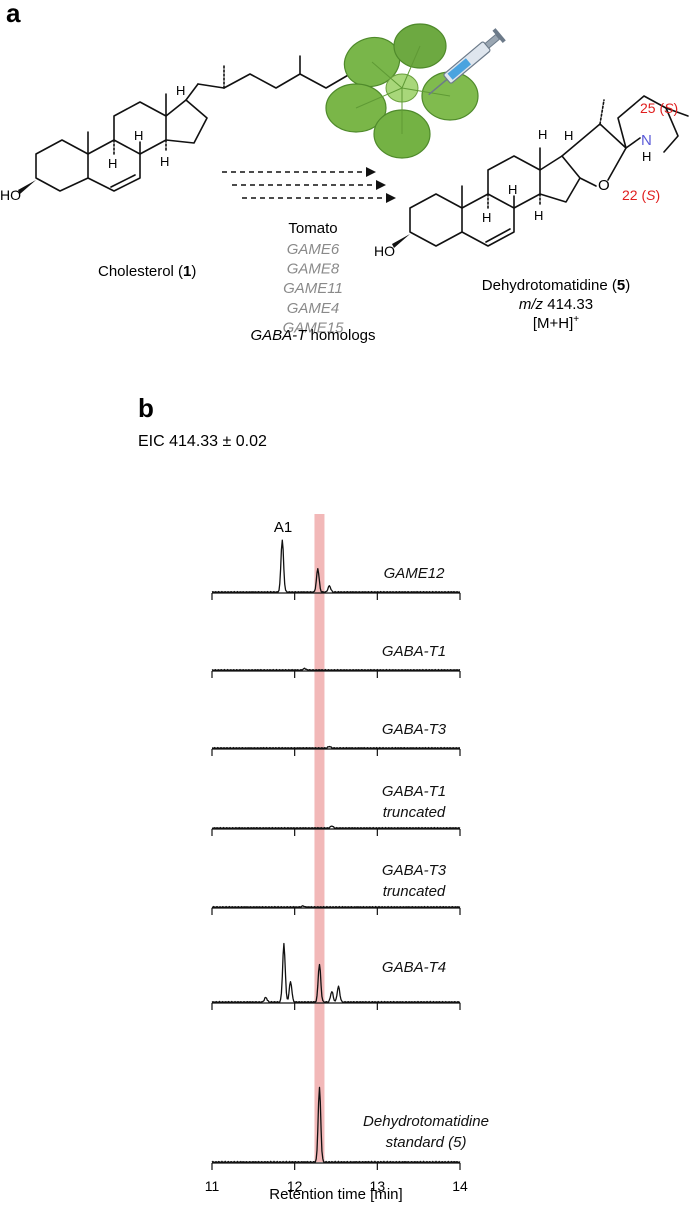 Image resolution: width=693 pixels, height=1205 pixels. Describe the element at coordinates (378, 1186) in the screenshot. I see `x-tick-label-13: 13` at that location.